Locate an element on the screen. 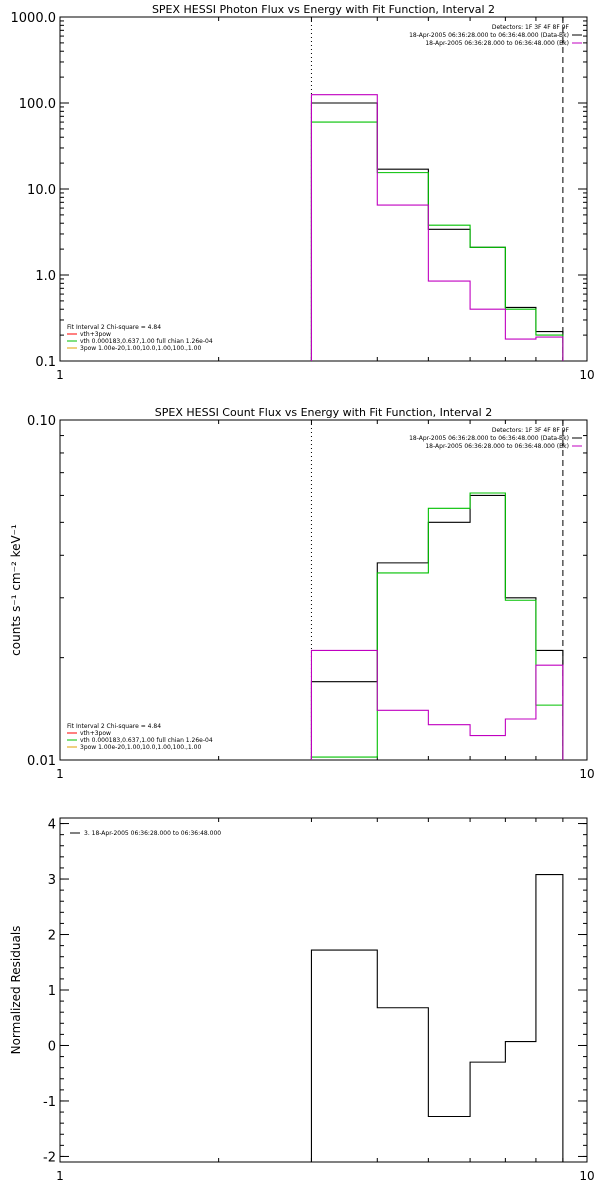 Image resolution: width=600 pixels, height=1200 pixels. y-tick-label: 10.0 is located at coordinates (41, 190).